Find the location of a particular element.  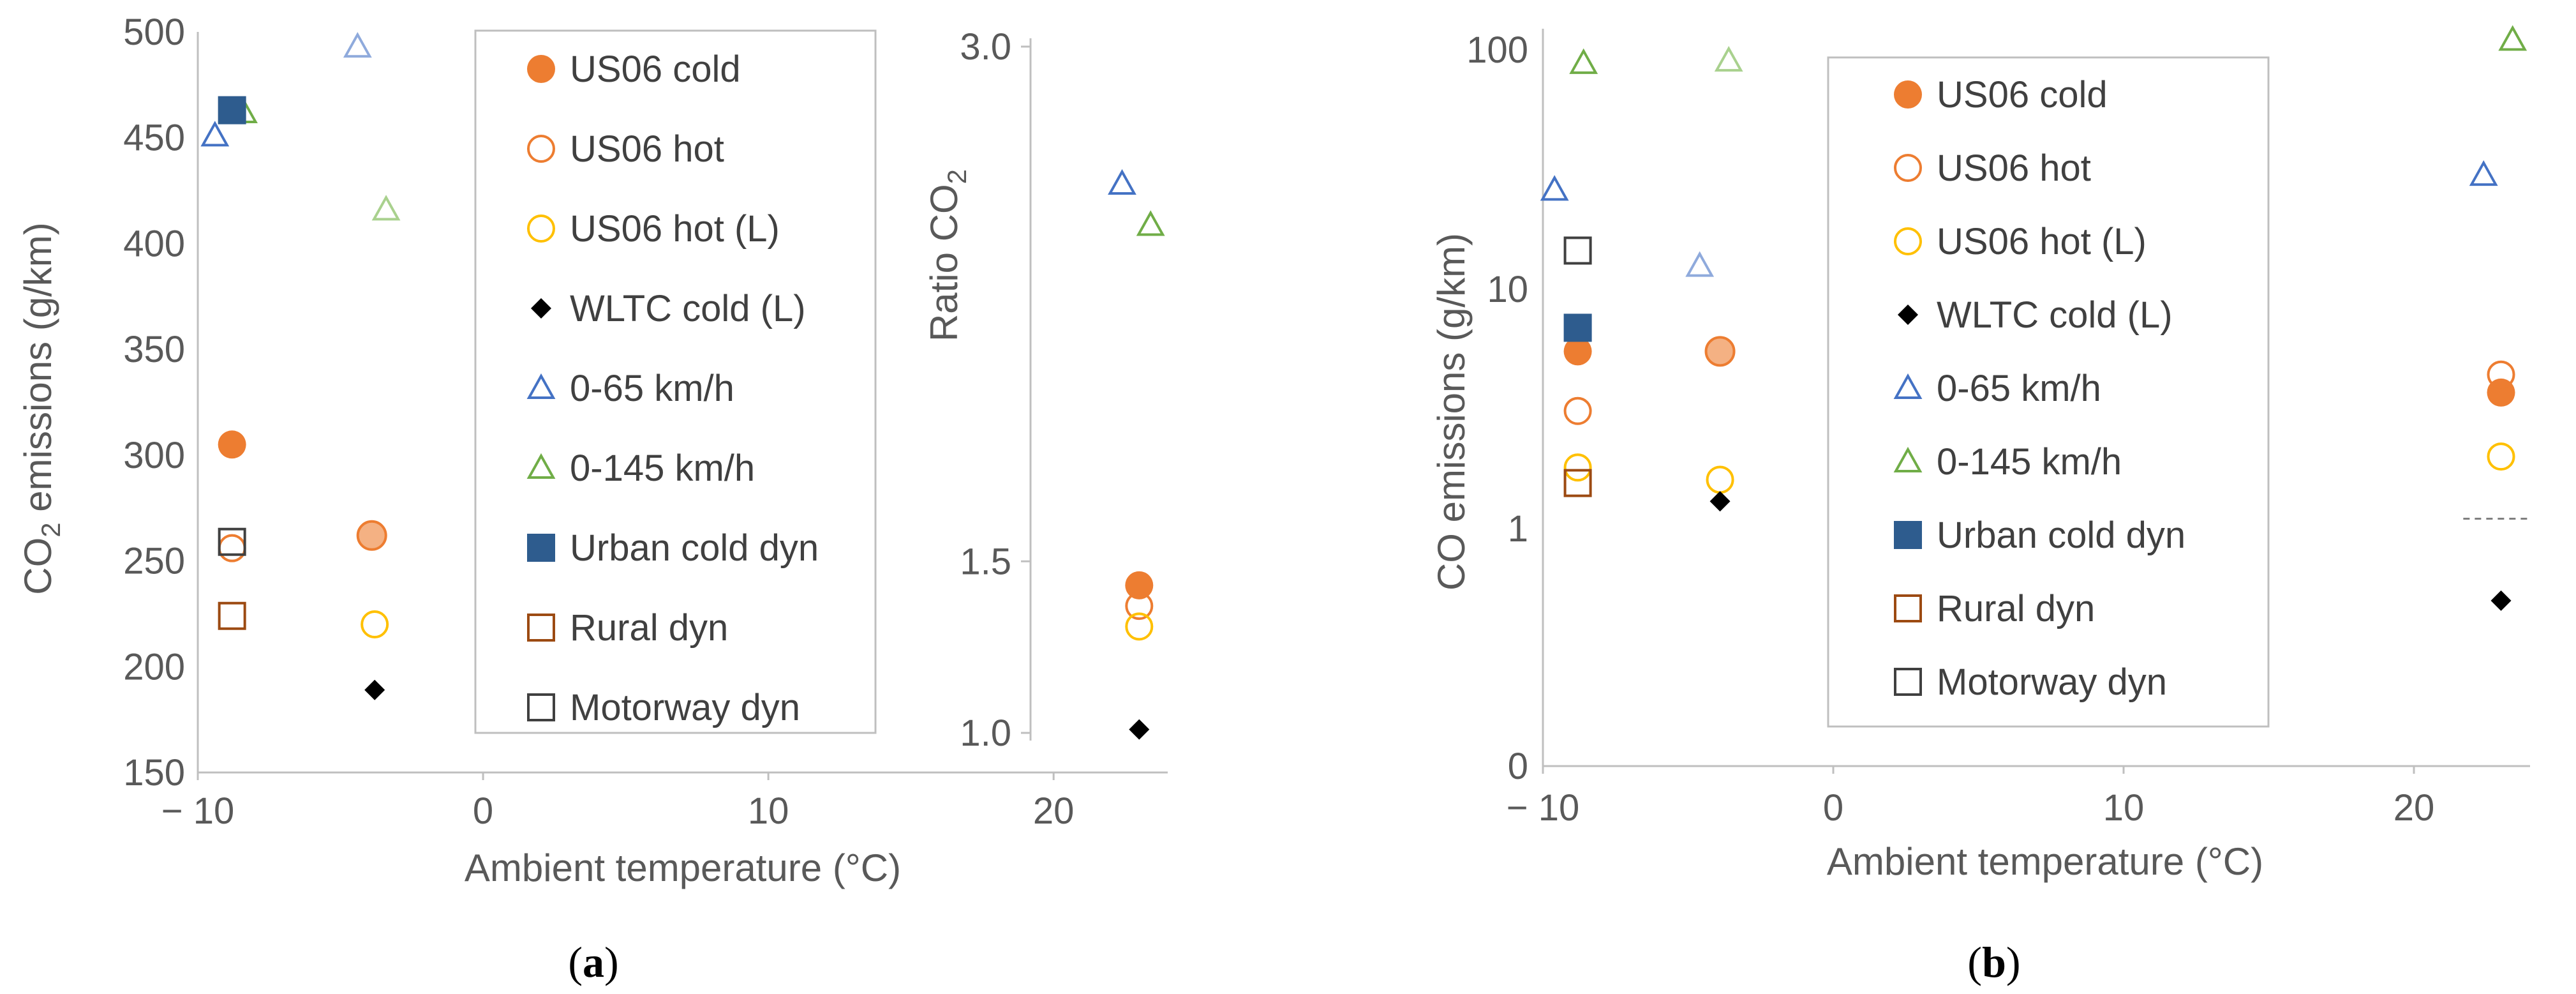

panel-a-ratio-point-us06-hot is located at coordinates (1139, 606).